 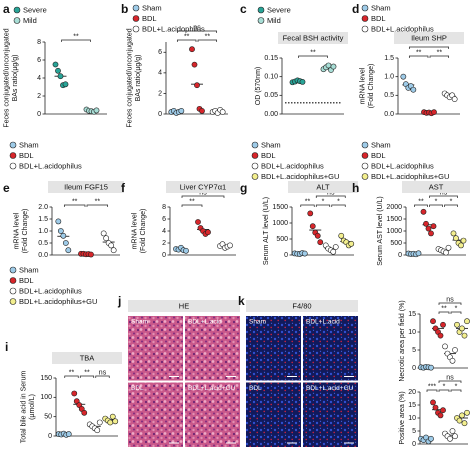 I want to click on y-axis-label: BAs ratio(µg/g), so click(x=138, y=78).